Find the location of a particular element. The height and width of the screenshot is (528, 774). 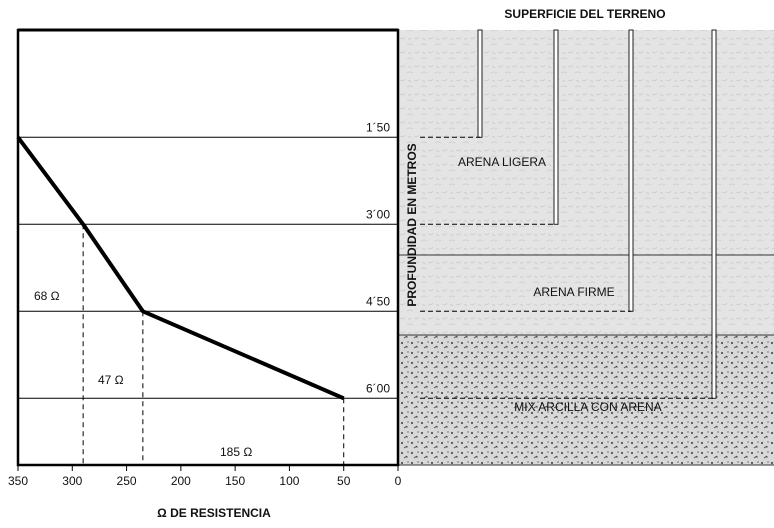

annotation: SUPERFICIE DEL TERRENO is located at coordinates (584, 14).